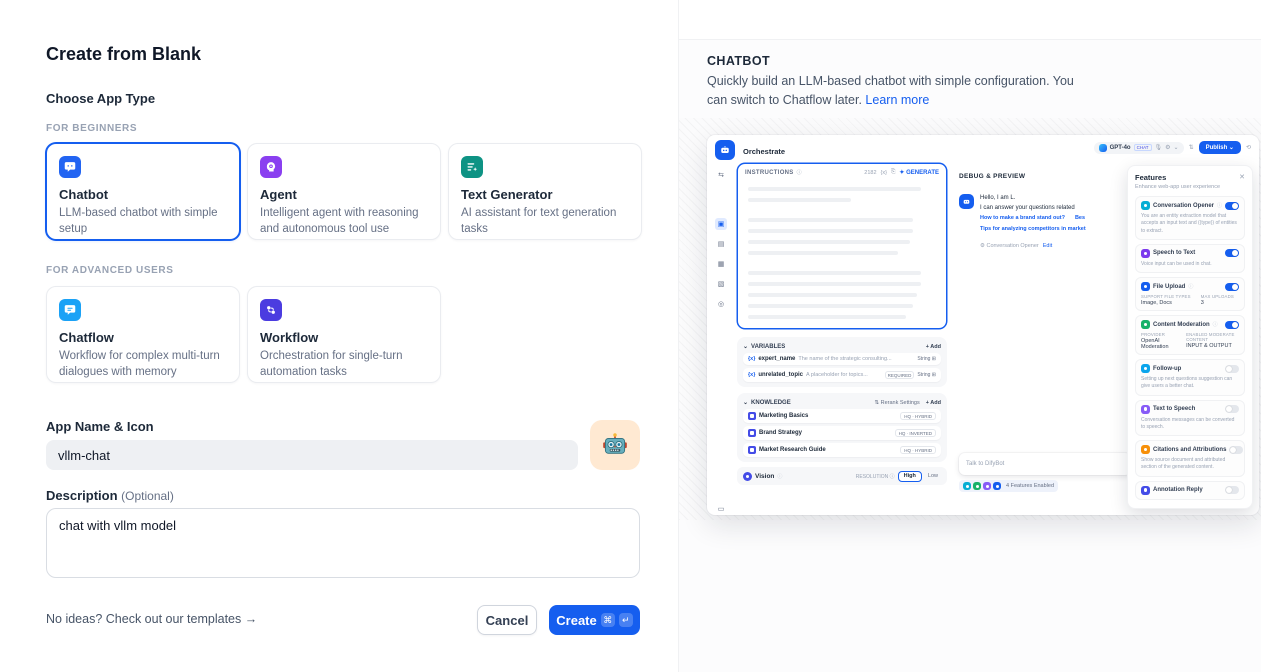  Describe the element at coordinates (1242, 177) in the screenshot. I see `close-icon: ✕` at that location.